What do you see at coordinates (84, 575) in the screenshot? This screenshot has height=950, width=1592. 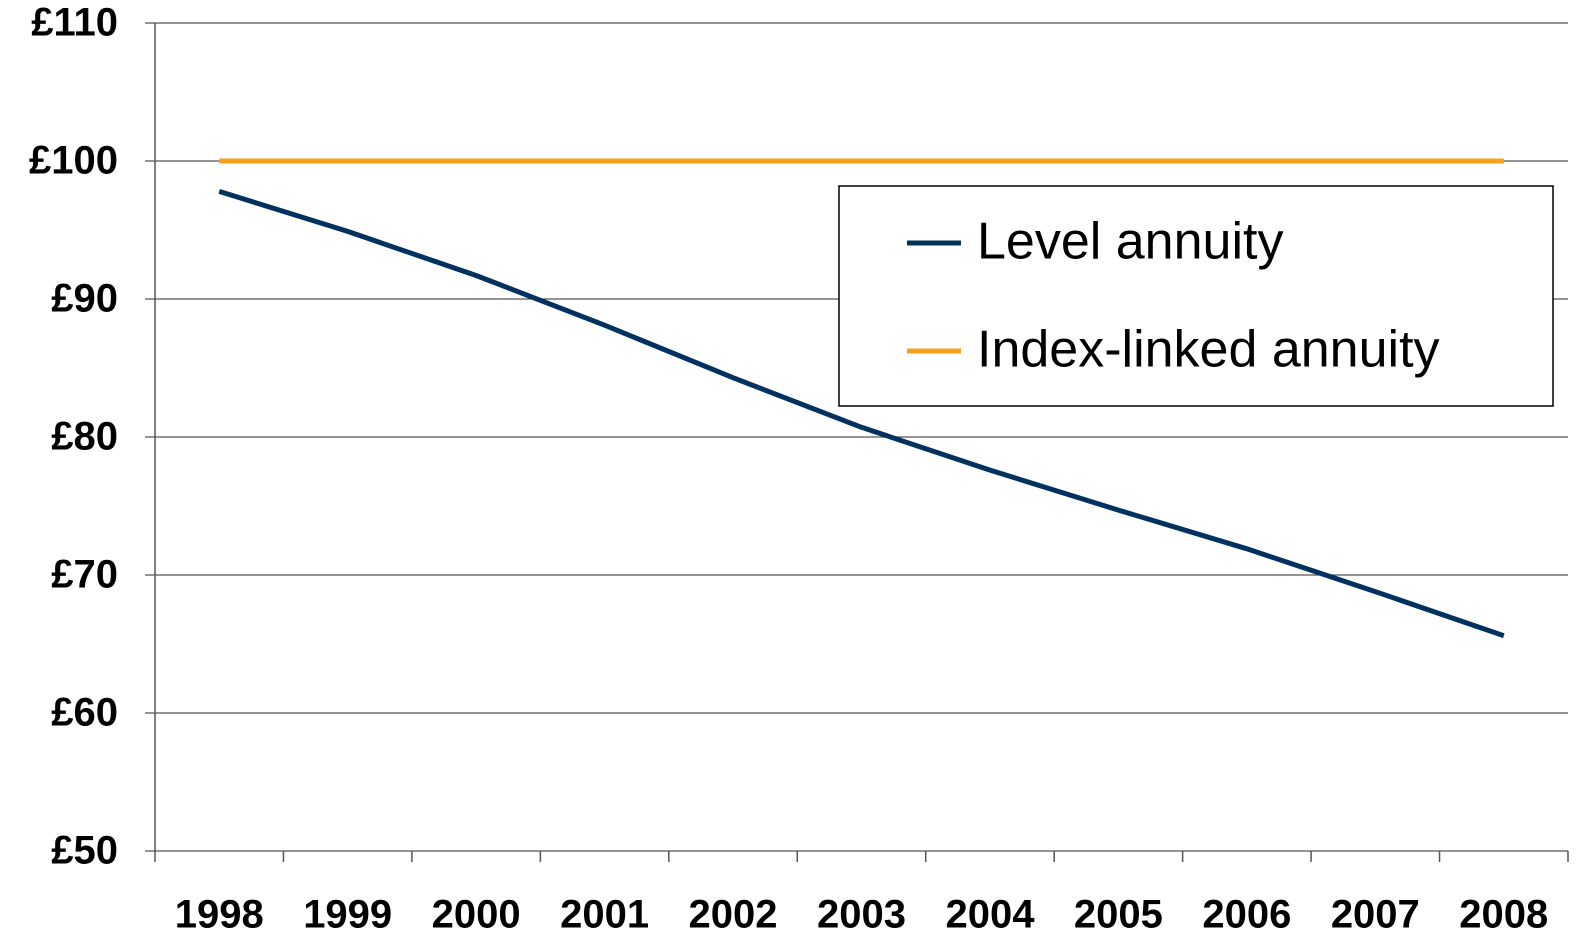 I see `y-tick-label: £70` at bounding box center [84, 575].